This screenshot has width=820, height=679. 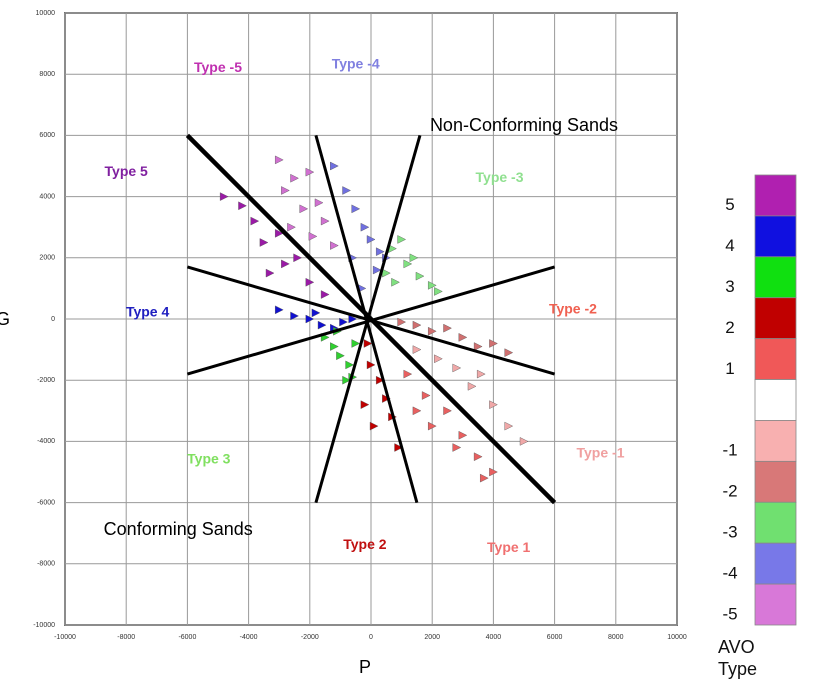 What do you see at coordinates (729, 613) in the screenshot?
I see `colorbar-label: -5` at bounding box center [729, 613].